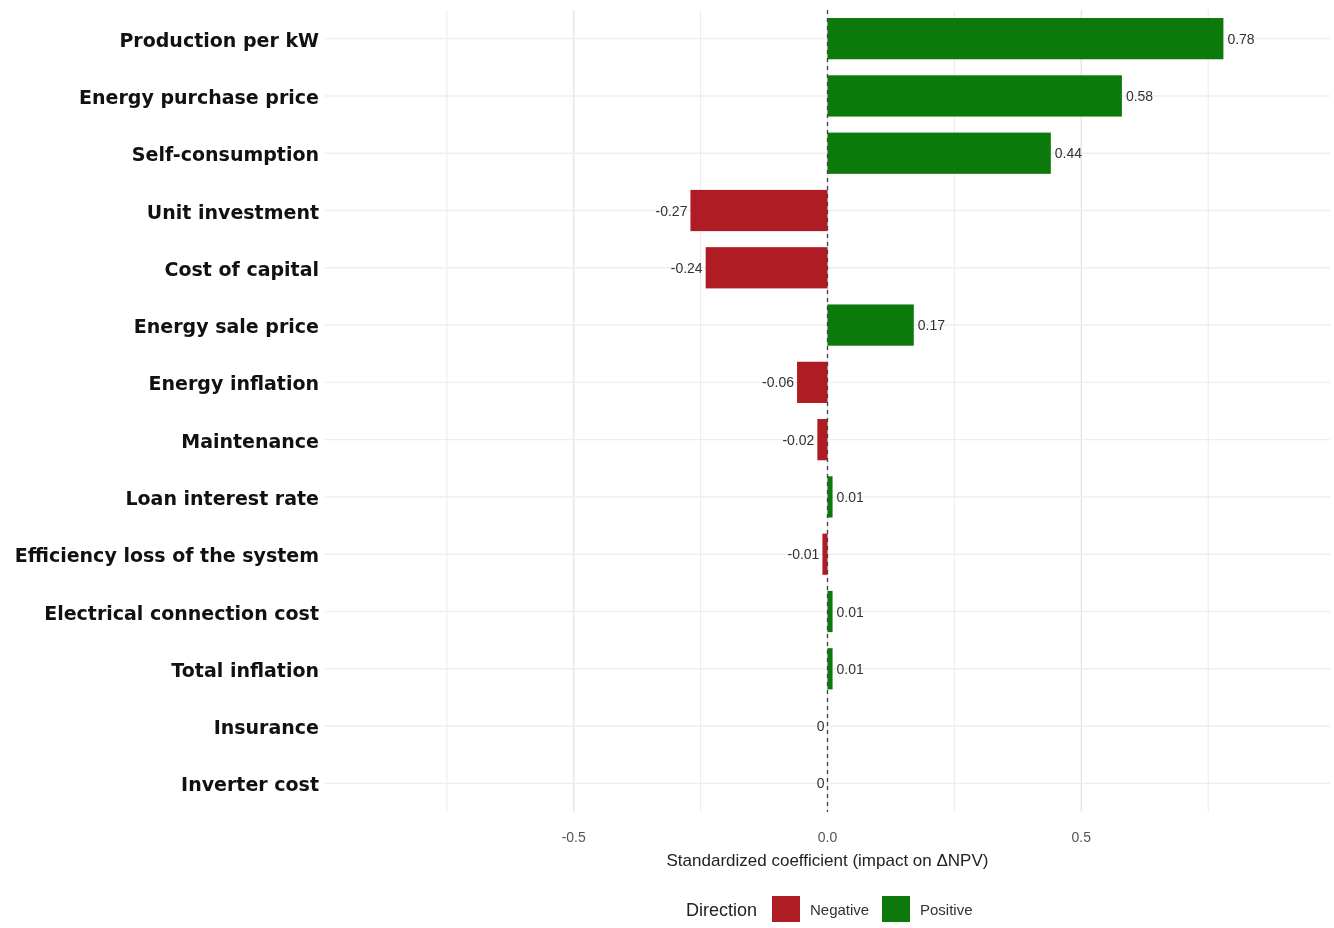  What do you see at coordinates (232, 211) in the screenshot?
I see `y-tick-label: Unit investment` at bounding box center [232, 211].